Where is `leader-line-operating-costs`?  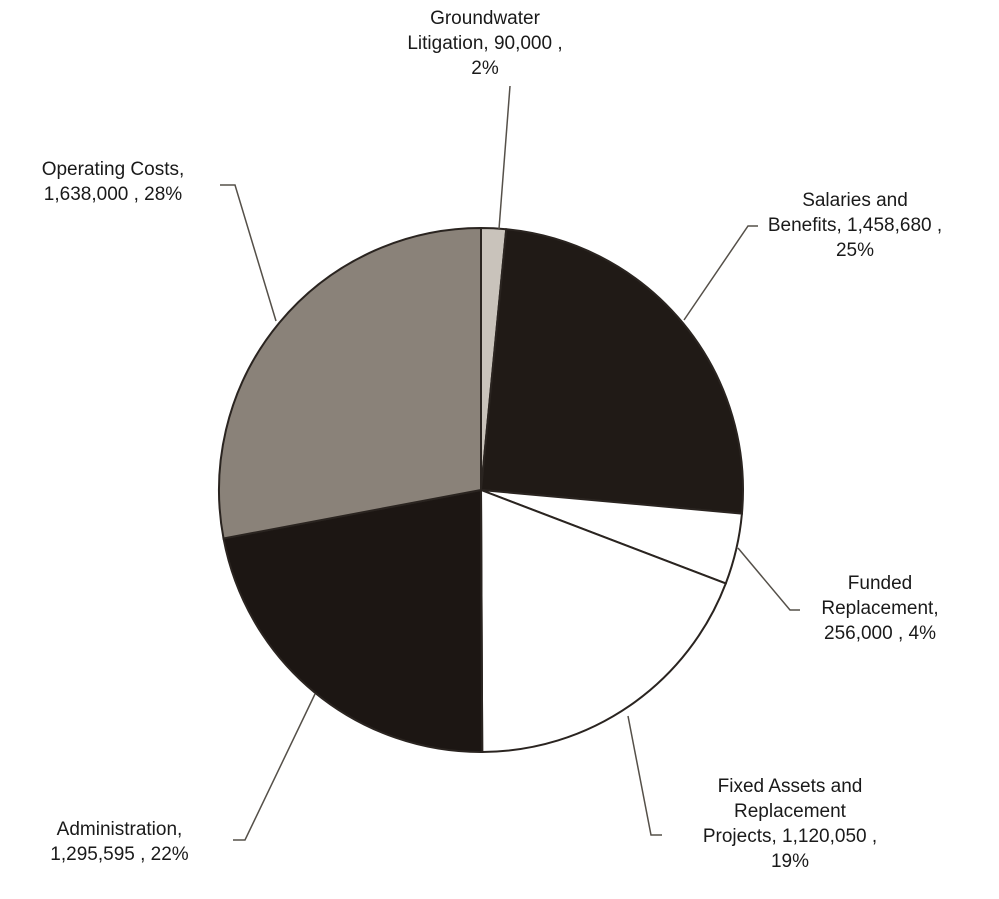 leader-line-operating-costs is located at coordinates (248, 253).